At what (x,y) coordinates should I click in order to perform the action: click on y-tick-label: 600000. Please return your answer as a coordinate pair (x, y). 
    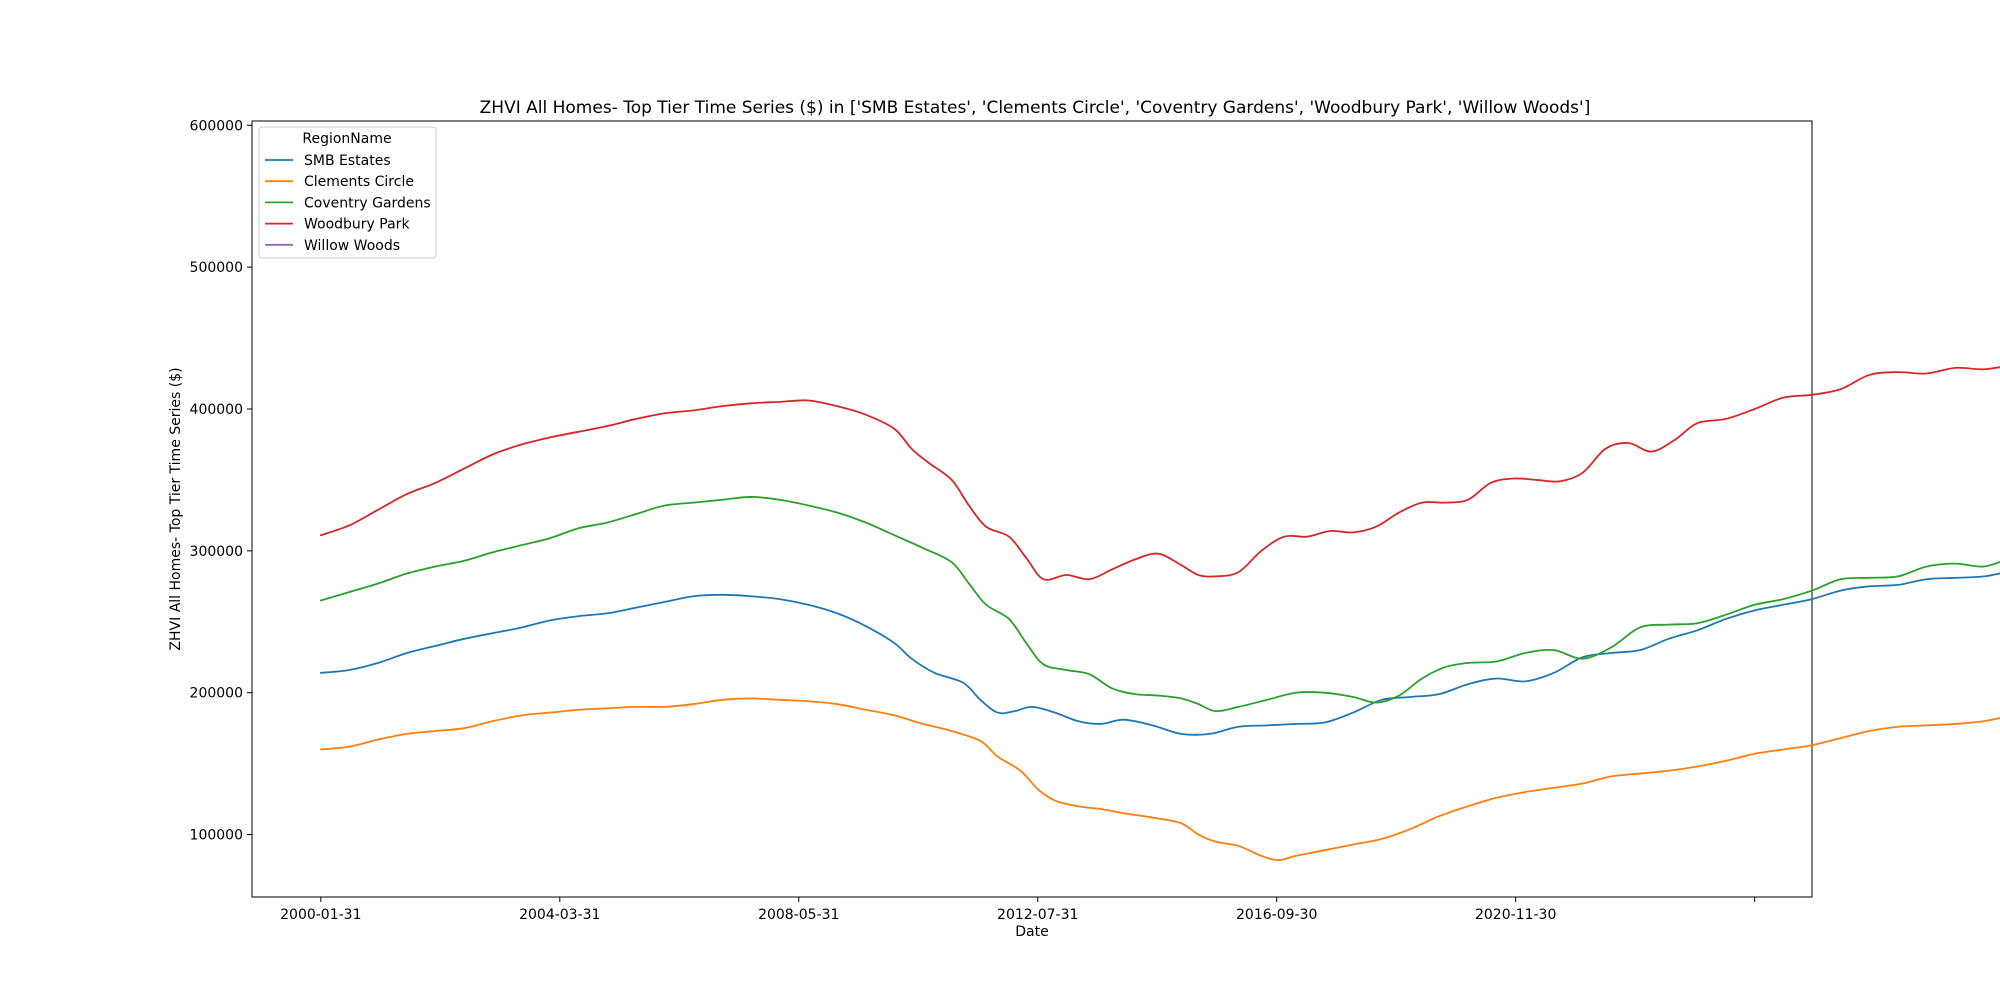
    Looking at the image, I should click on (216, 126).